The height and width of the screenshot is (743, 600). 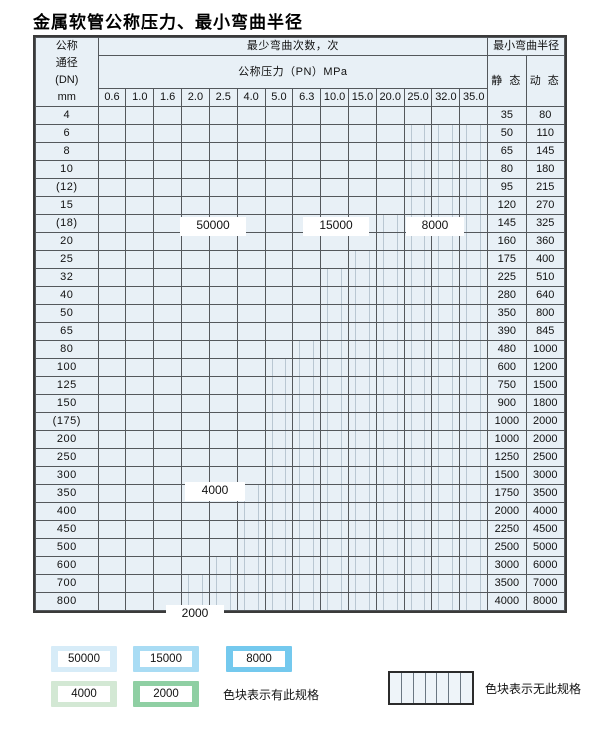 I want to click on dn-value: 250, so click(x=67, y=457).